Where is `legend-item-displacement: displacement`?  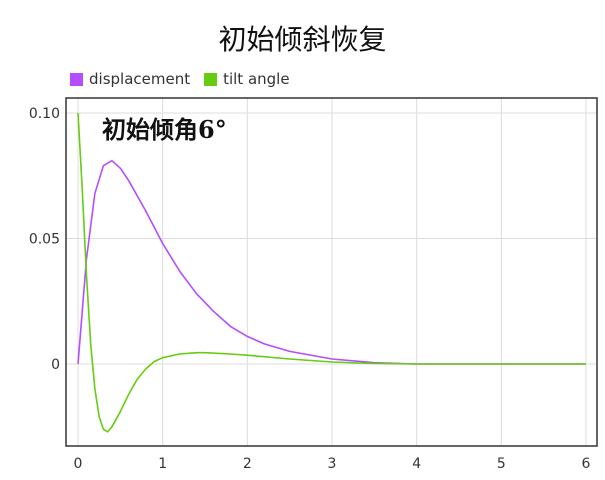
legend-item-displacement: displacement is located at coordinates (130, 79).